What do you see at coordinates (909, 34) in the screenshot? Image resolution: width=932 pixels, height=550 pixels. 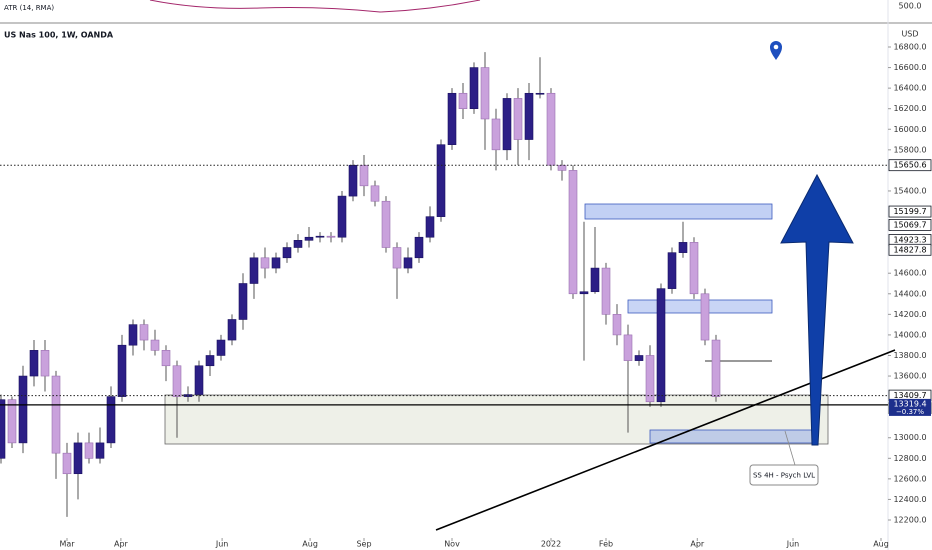 I see `currency-label: USD` at bounding box center [909, 34].